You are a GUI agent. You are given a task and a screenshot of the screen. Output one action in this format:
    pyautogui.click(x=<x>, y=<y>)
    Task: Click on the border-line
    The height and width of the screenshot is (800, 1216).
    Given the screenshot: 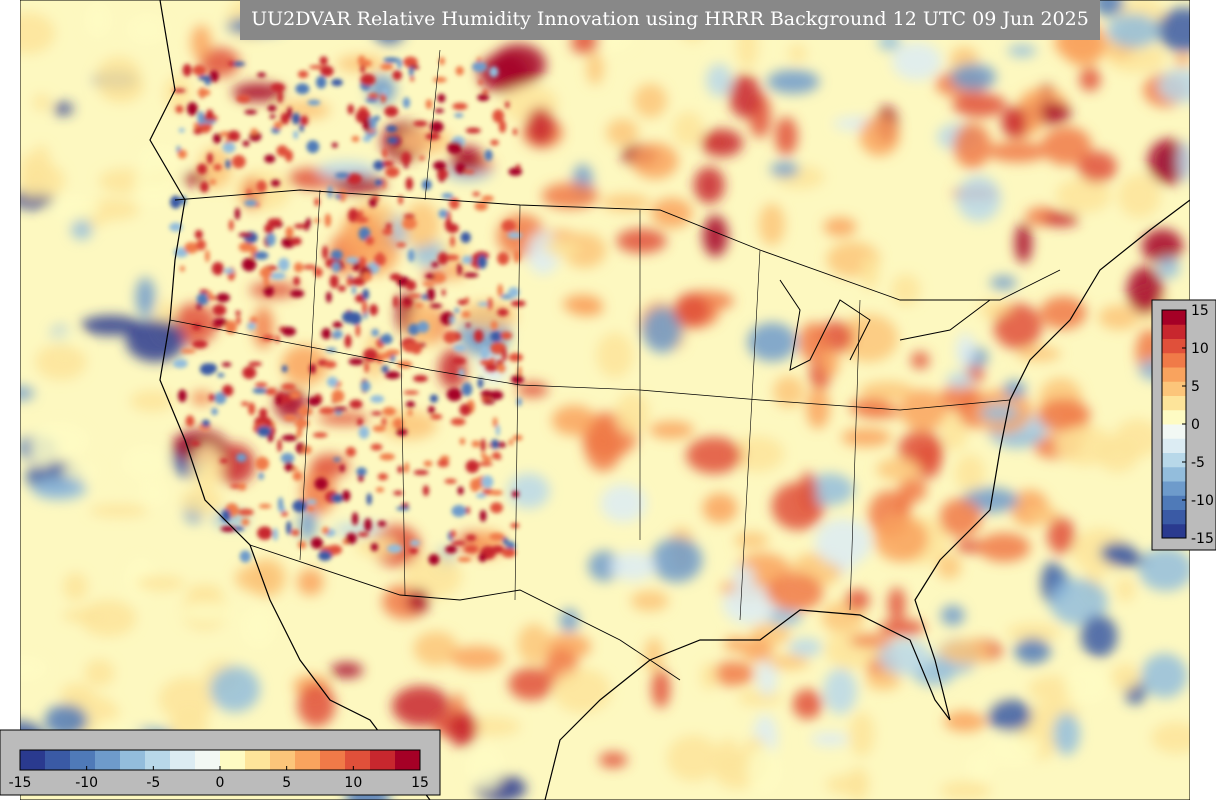 What is the action you would take?
    pyautogui.click(x=617, y=245)
    